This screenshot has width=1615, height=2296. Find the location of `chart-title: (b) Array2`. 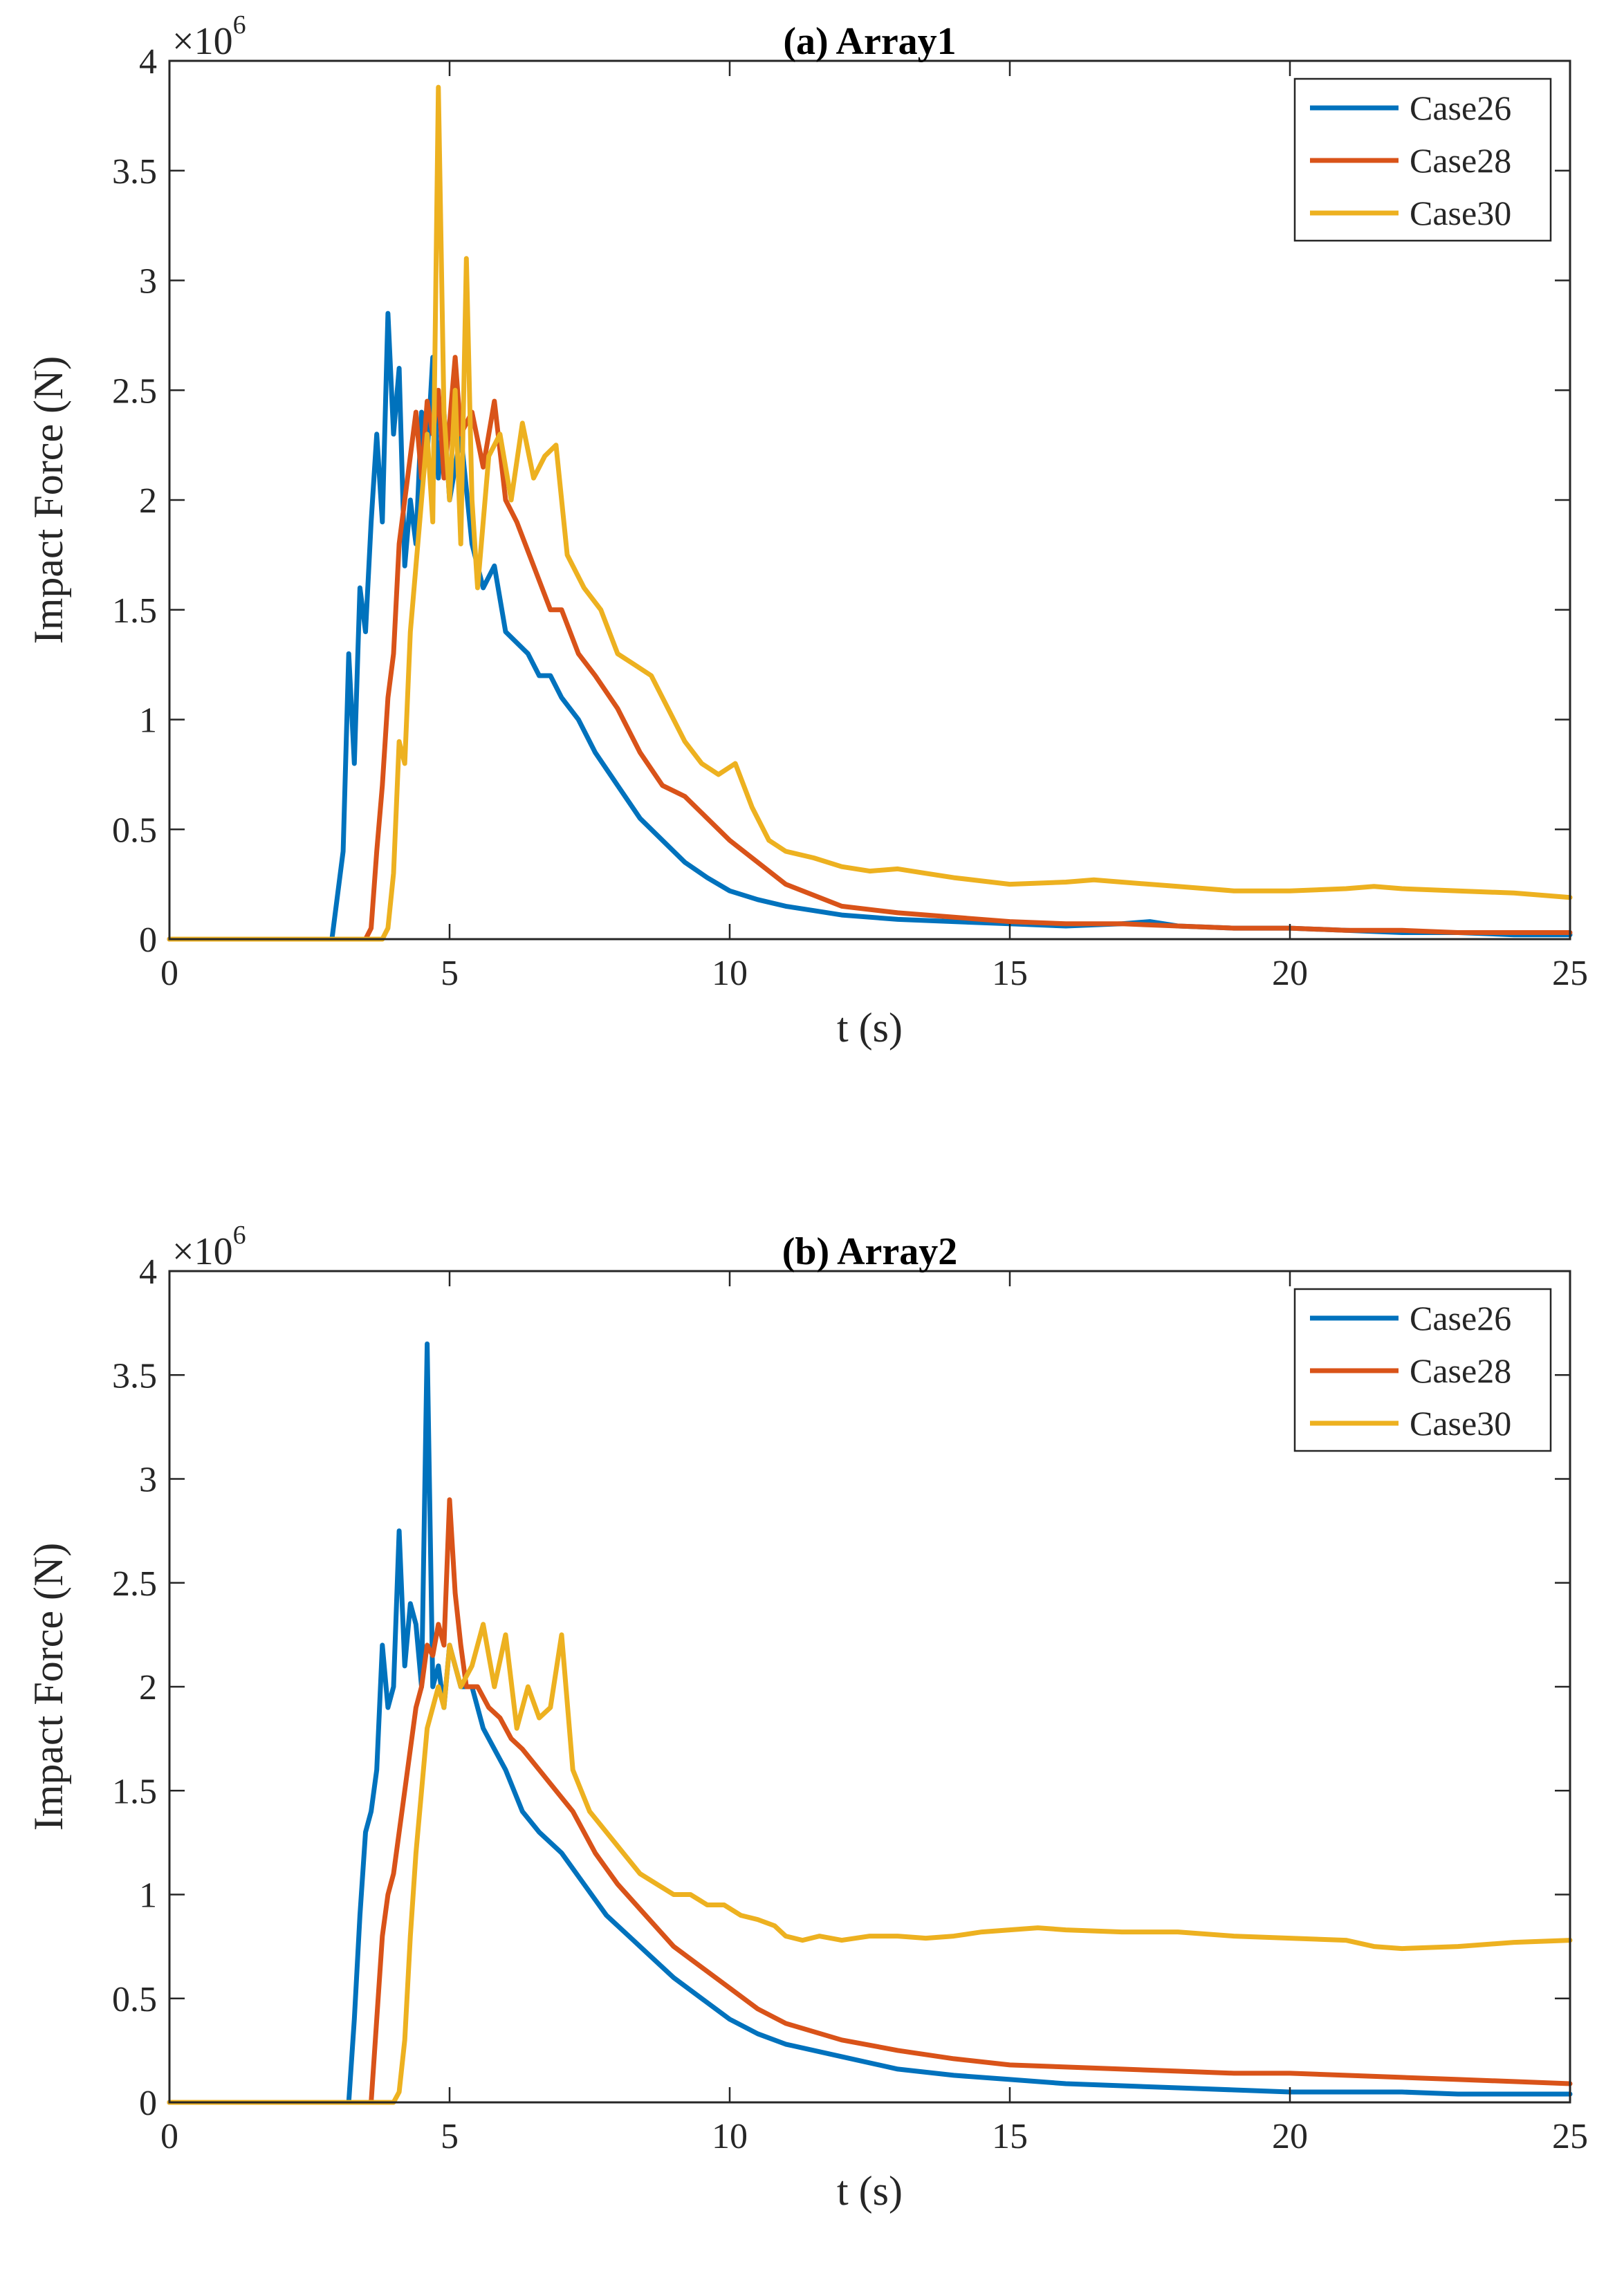

chart-title: (b) Array2 is located at coordinates (870, 1252).